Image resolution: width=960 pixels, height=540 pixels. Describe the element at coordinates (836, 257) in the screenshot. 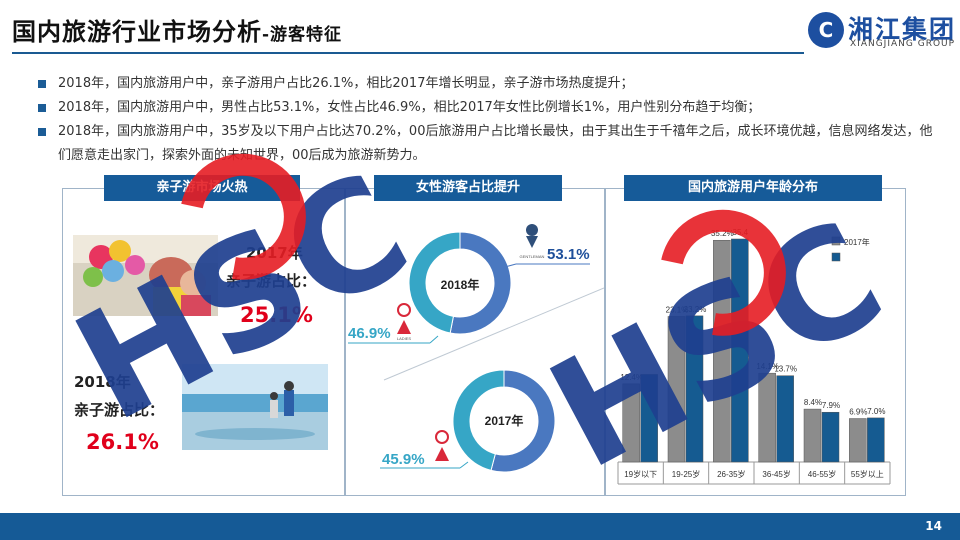

I see `legend-swatch-2018` at that location.